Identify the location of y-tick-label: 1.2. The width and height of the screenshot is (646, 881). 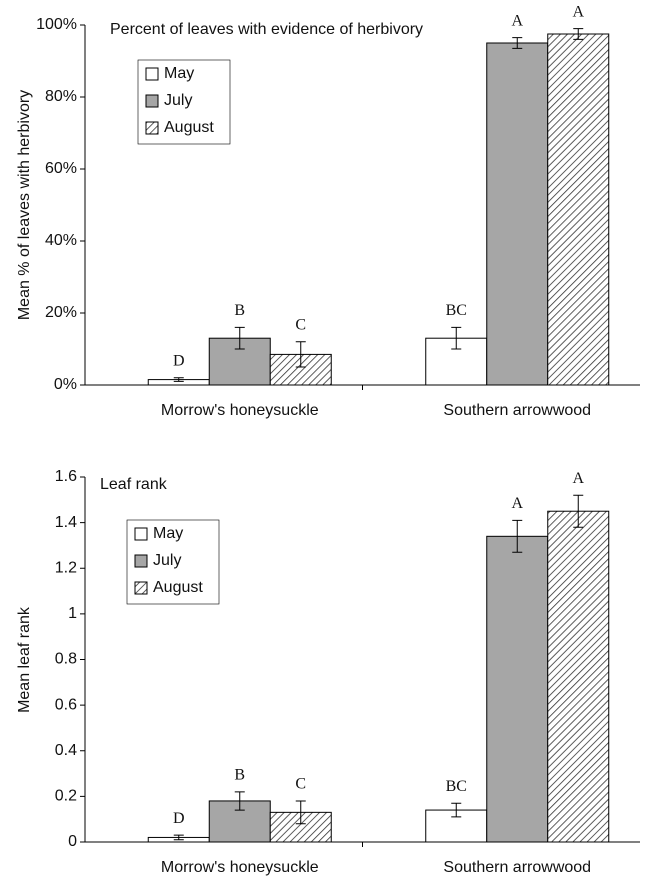
(66, 567).